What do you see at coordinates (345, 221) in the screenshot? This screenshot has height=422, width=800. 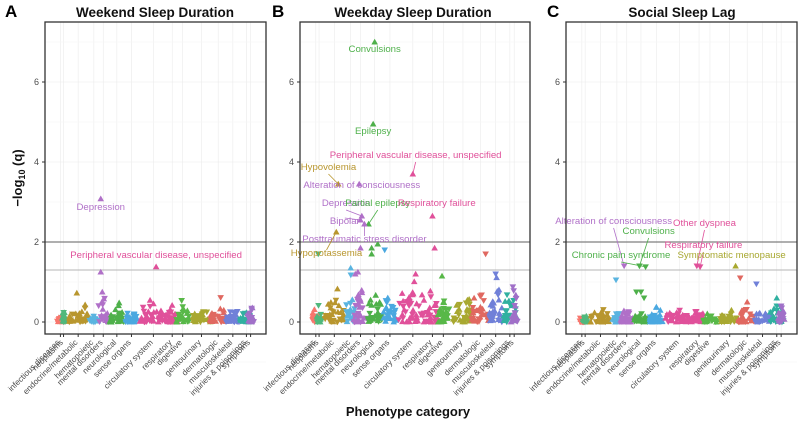 I see `annotation-label: Bipolar` at bounding box center [345, 221].